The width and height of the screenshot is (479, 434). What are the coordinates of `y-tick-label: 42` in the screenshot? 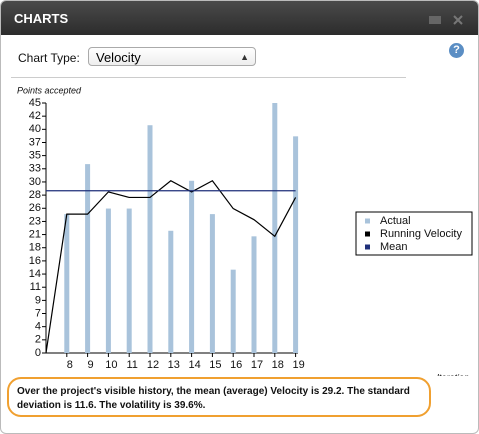 It's located at (35, 116).